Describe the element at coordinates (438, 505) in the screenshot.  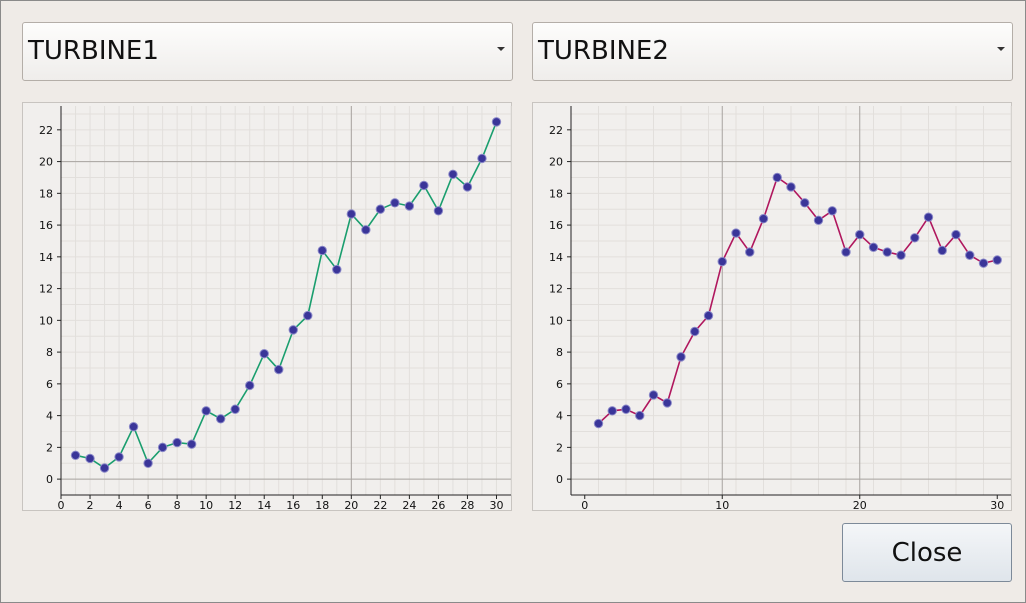
I see `x-tick-label: 26` at that location.